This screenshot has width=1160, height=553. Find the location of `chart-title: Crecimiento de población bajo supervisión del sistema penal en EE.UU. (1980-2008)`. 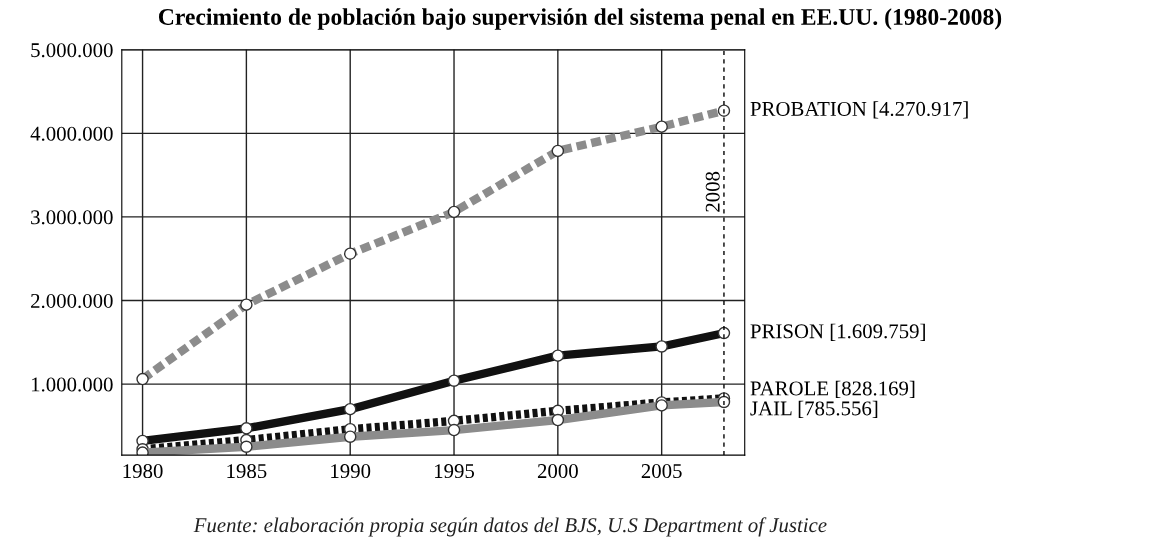

chart-title: Crecimiento de población bajo supervisión del sistema penal en EE.UU. (1980-2008) is located at coordinates (580, 19).